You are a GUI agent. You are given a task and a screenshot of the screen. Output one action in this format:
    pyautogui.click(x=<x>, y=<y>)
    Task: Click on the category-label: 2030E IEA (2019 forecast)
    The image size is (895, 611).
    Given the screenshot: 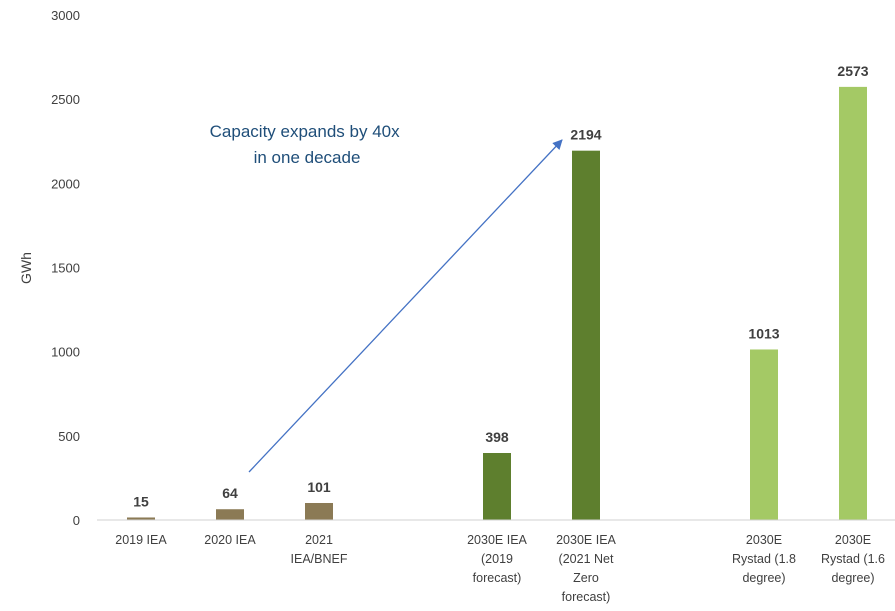 What is the action you would take?
    pyautogui.click(x=497, y=559)
    